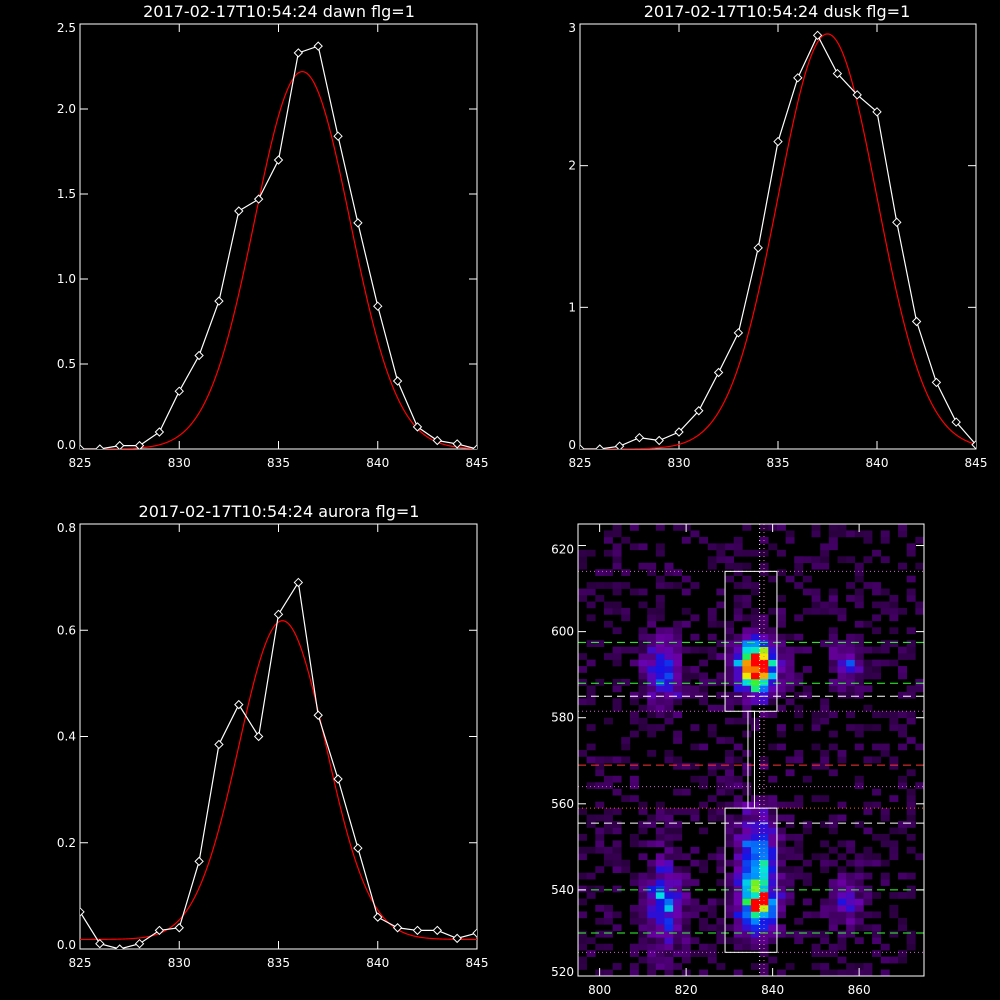 Image resolution: width=1000 pixels, height=1000 pixels. I want to click on y-tick-label: 0.6, so click(66, 630).